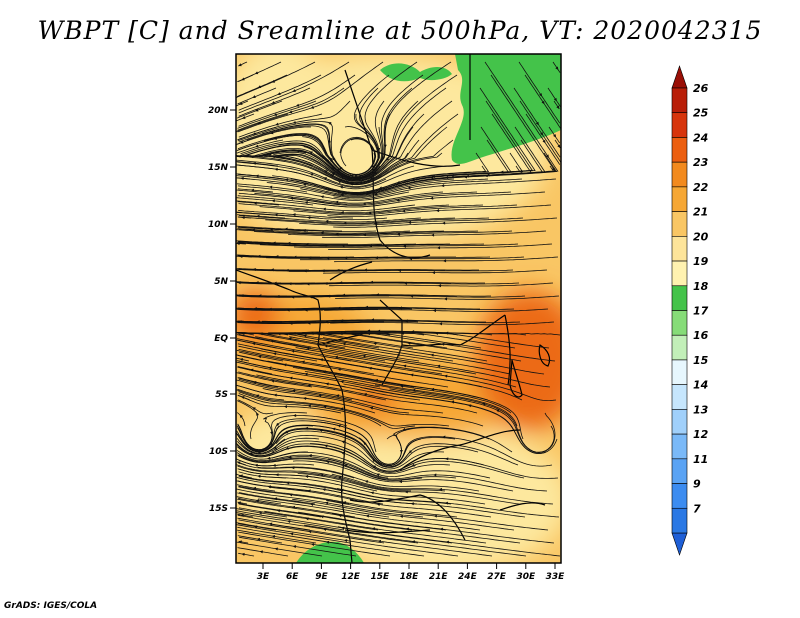  What do you see at coordinates (416, 72) in the screenshot?
I see `wbpt-cool-region-north-spots` at bounding box center [416, 72].